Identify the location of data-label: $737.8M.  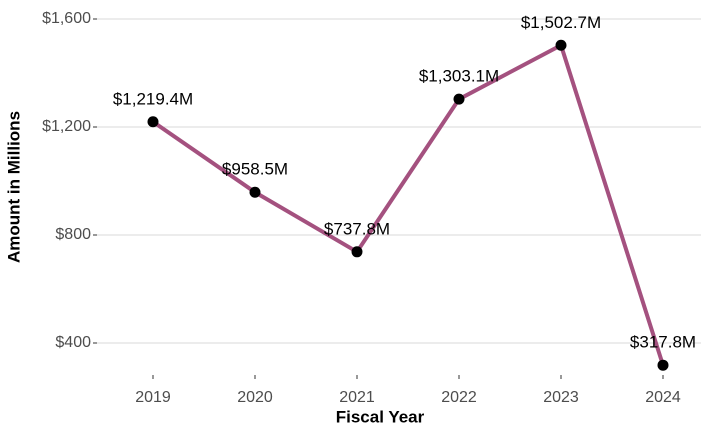
(357, 228).